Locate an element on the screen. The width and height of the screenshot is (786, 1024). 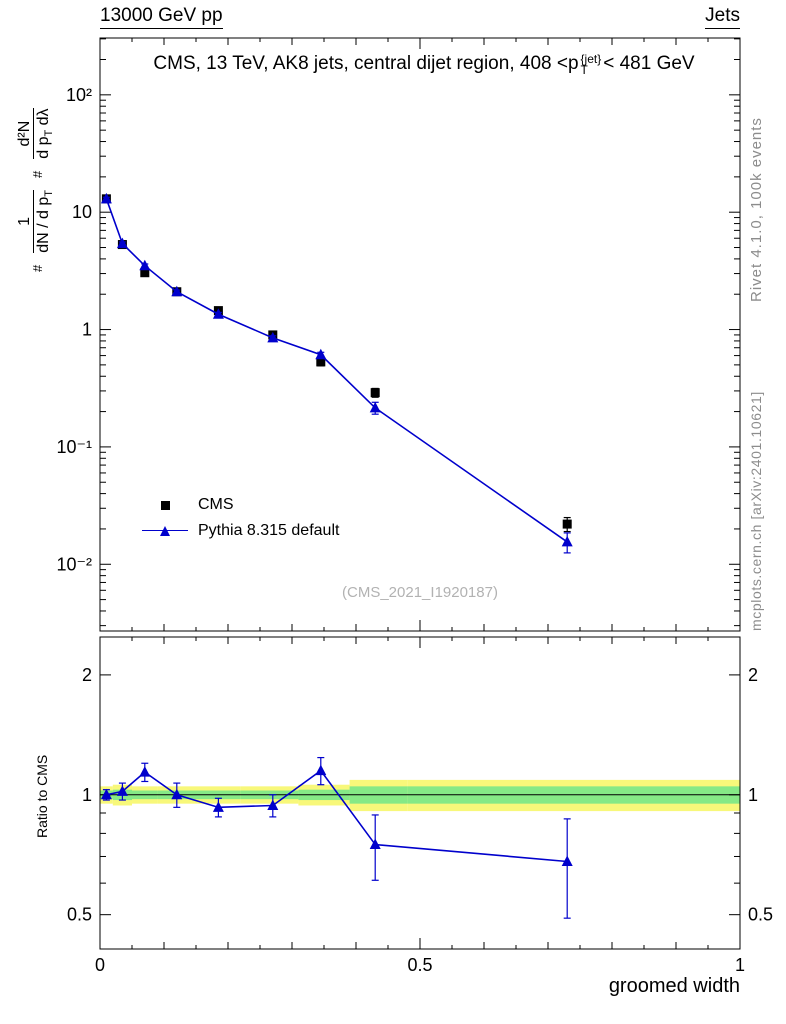
ratio-y-axis-label: Ratio to CMS is located at coordinates (42, 796).